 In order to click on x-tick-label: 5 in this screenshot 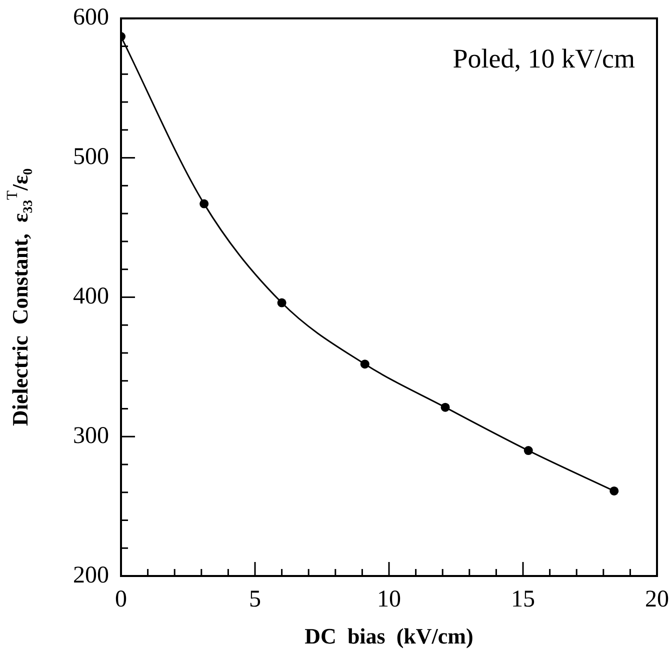, I will do `click(255, 599)`.